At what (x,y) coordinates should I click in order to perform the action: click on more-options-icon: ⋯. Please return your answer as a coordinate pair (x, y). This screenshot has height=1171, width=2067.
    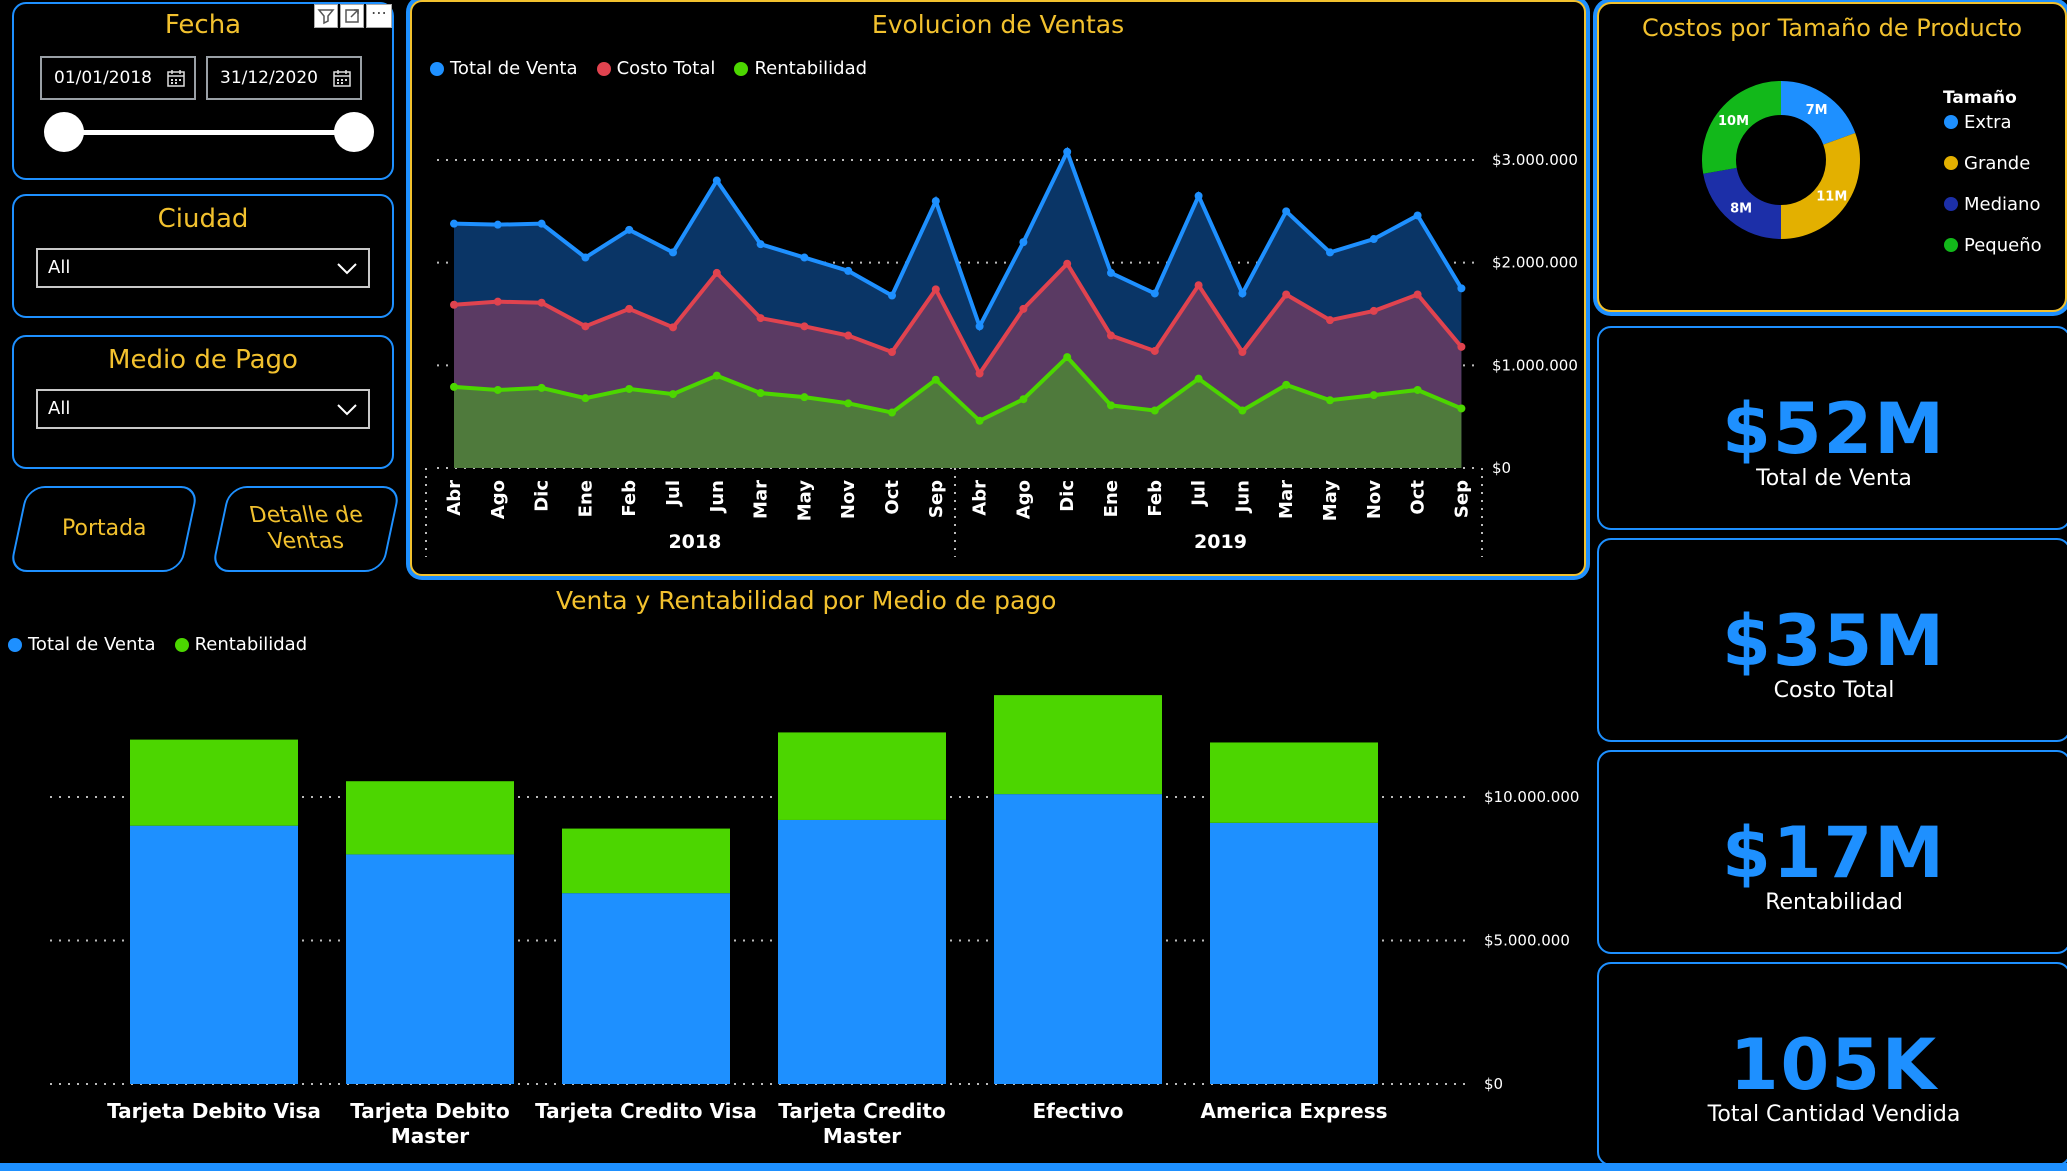
    Looking at the image, I should click on (379, 16).